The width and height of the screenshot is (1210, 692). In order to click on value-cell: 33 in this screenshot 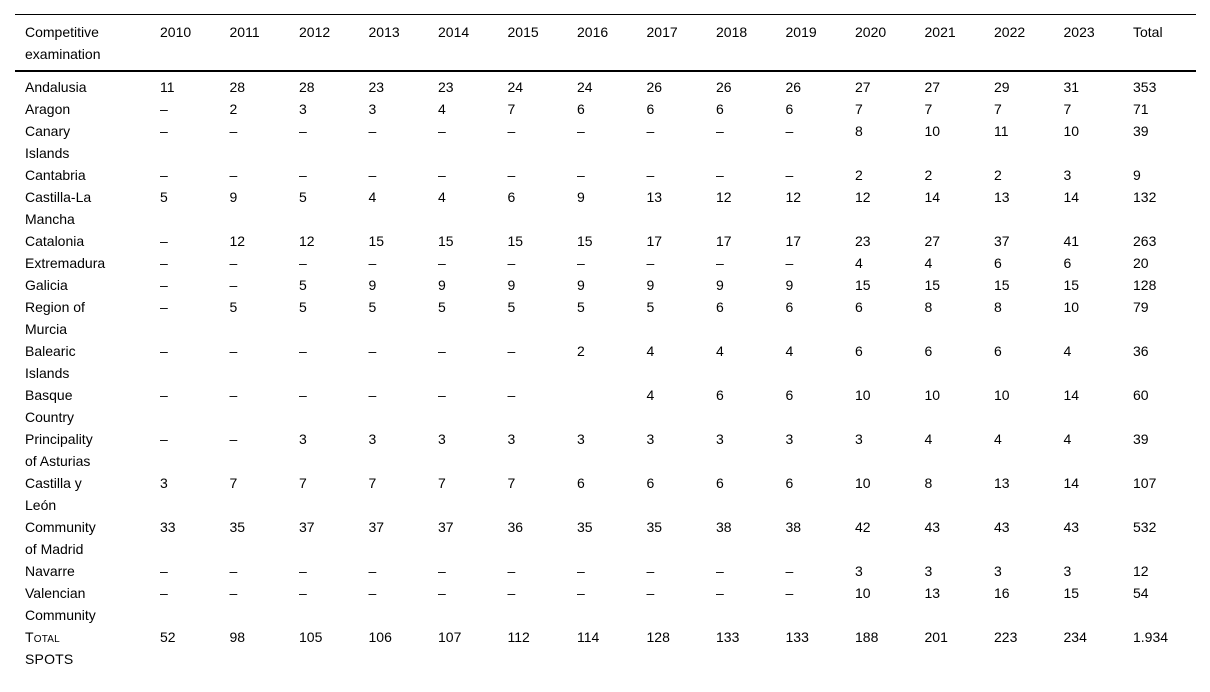, I will do `click(168, 527)`.